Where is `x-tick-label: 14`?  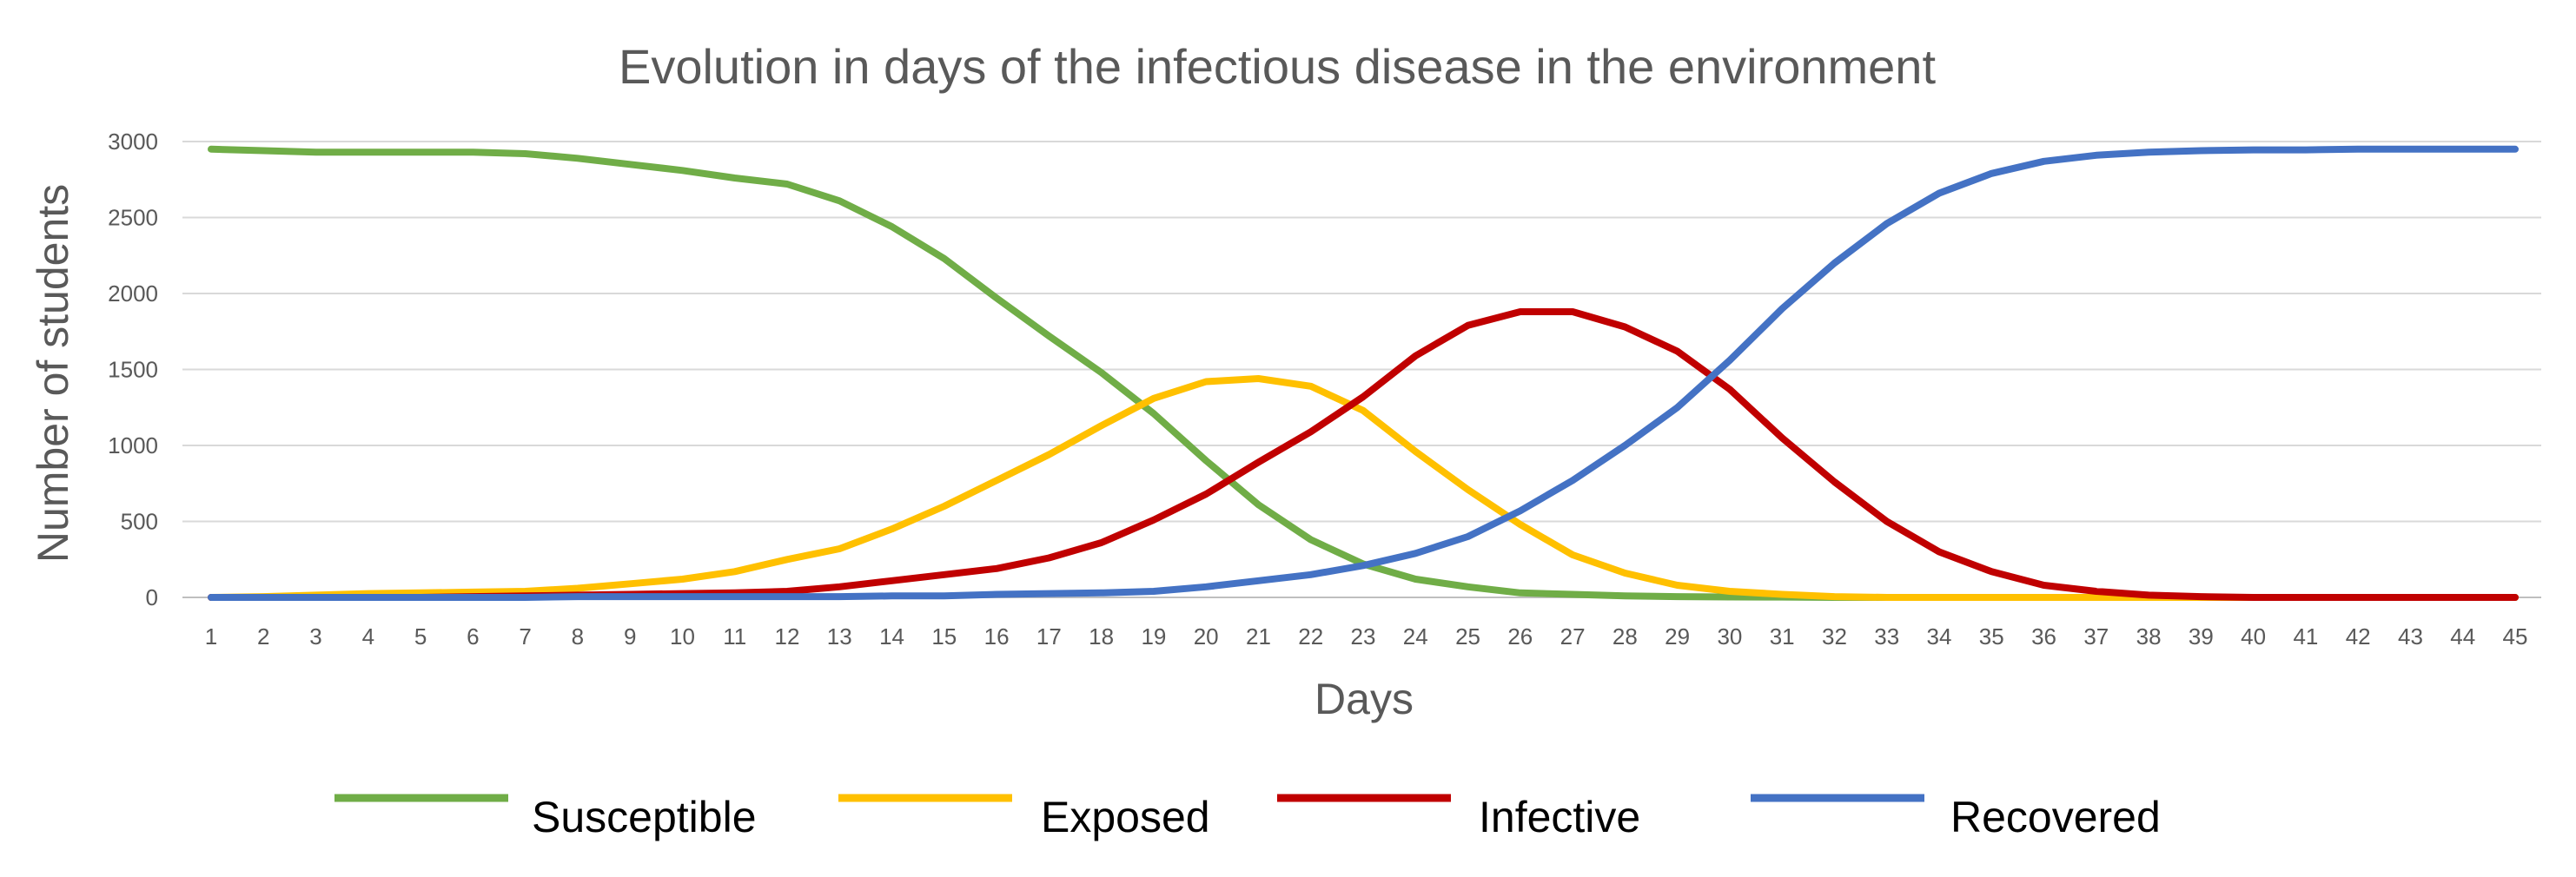 x-tick-label: 14 is located at coordinates (891, 636).